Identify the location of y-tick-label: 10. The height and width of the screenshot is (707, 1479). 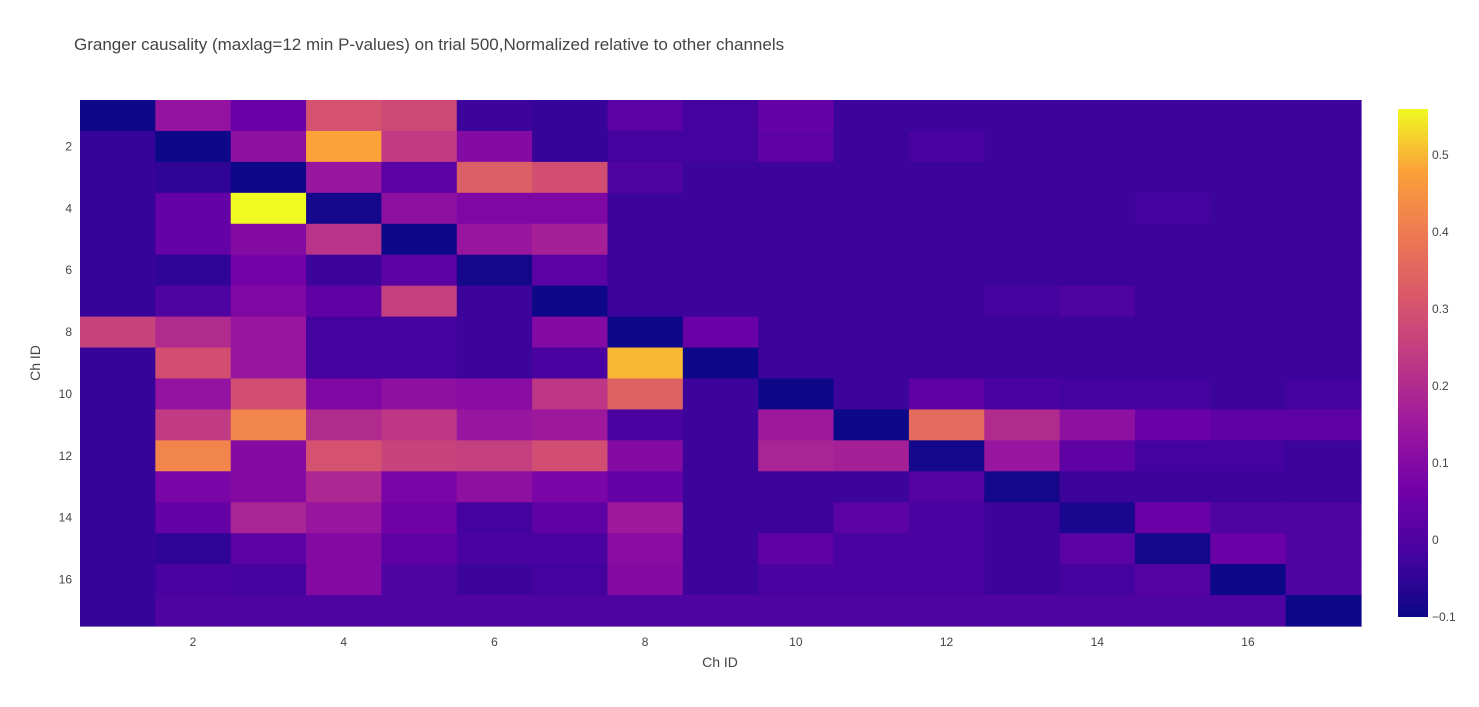
(66, 394).